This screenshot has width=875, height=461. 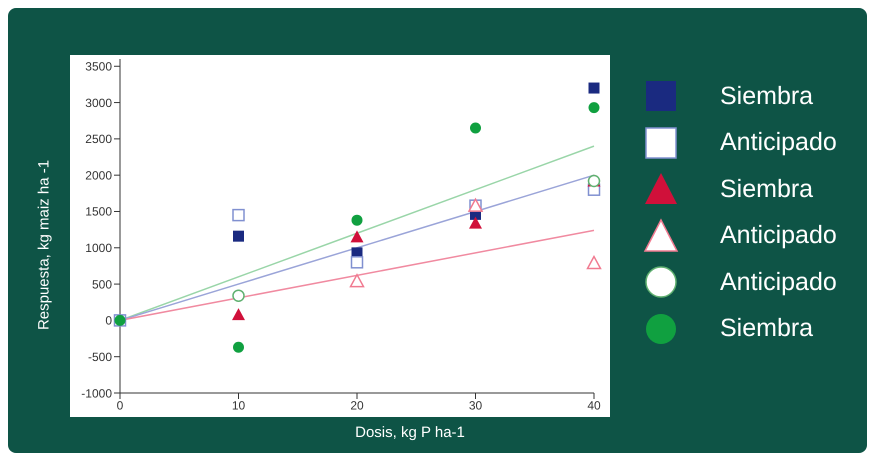 What do you see at coordinates (44, 245) in the screenshot?
I see `y-axis-title: Respuesta, kg maiz ha -1` at bounding box center [44, 245].